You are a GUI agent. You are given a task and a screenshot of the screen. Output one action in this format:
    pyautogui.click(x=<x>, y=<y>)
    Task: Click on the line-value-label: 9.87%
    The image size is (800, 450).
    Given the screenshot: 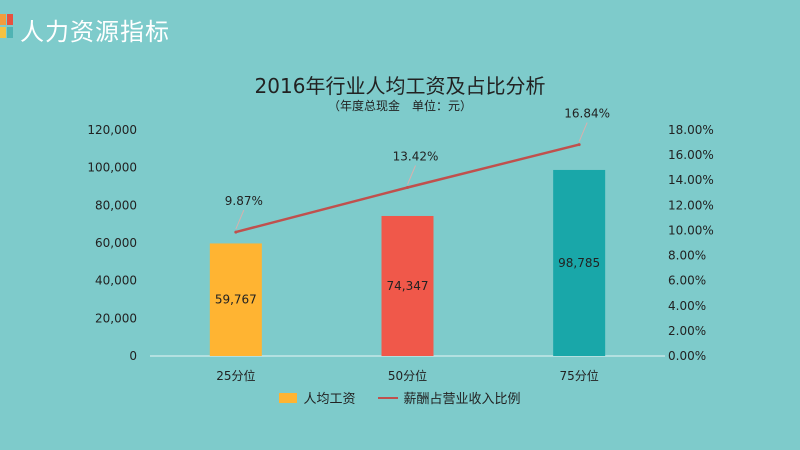 What is the action you would take?
    pyautogui.click(x=244, y=201)
    